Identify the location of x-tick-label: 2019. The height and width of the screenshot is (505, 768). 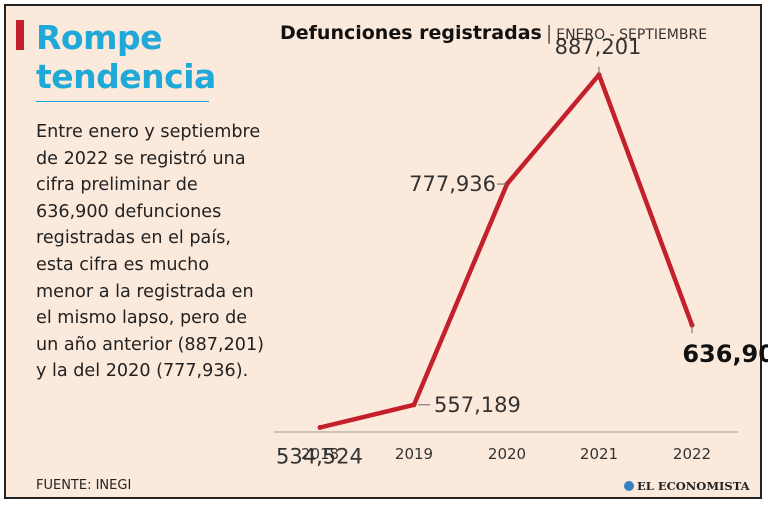
(414, 454).